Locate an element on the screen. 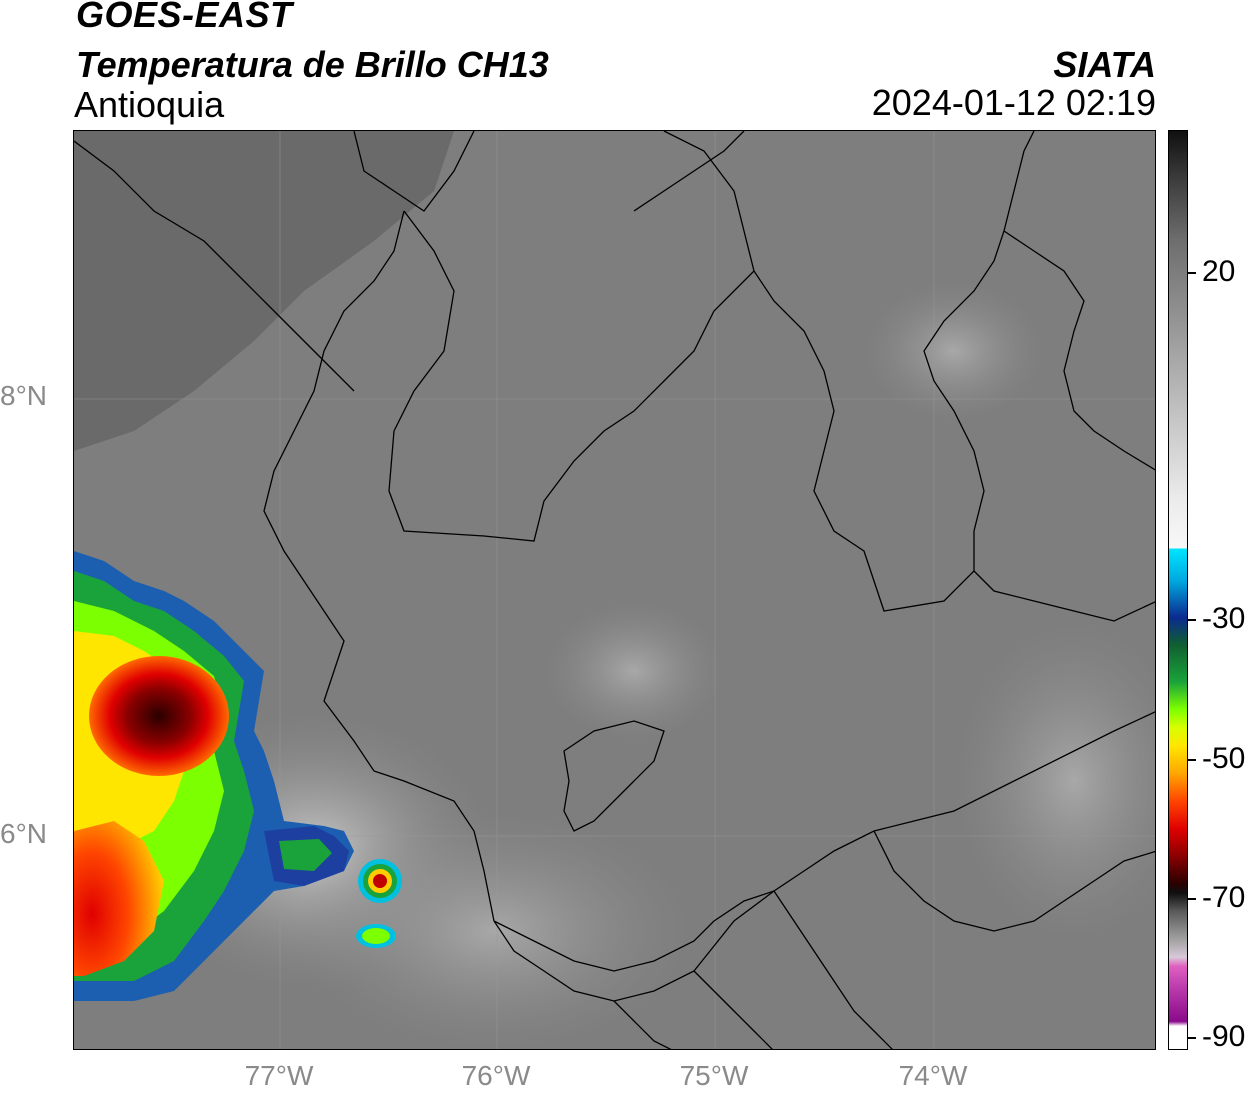  lon-label-76w: 76°W is located at coordinates (496, 1075).